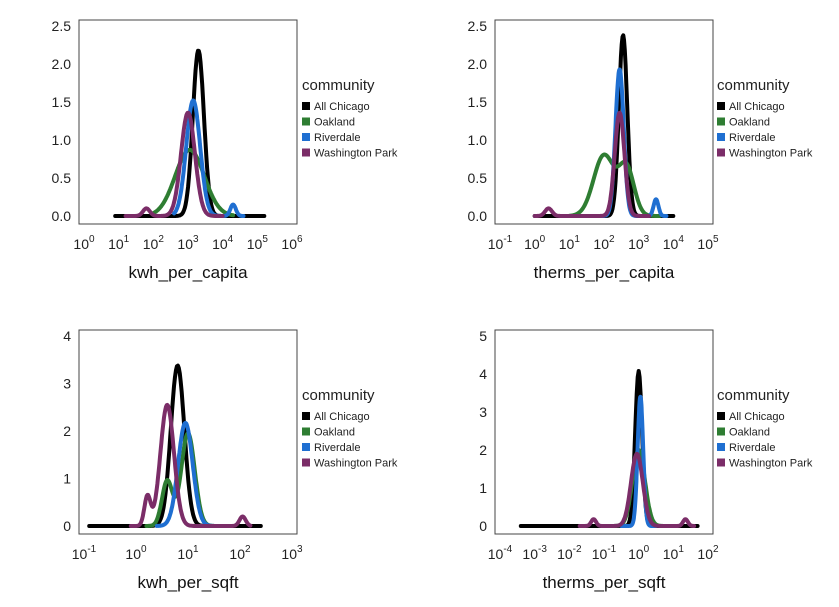  What do you see at coordinates (478, 140) in the screenshot?
I see `y-tick-label: 1.0` at bounding box center [478, 140].